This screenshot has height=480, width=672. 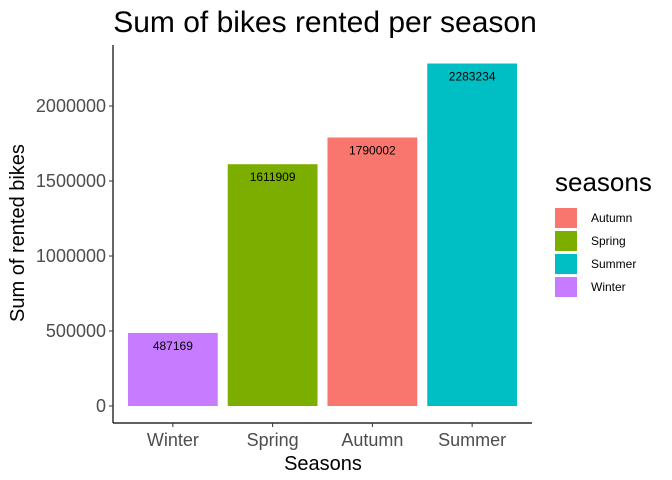 What do you see at coordinates (172, 369) in the screenshot?
I see `bar-winter` at bounding box center [172, 369].